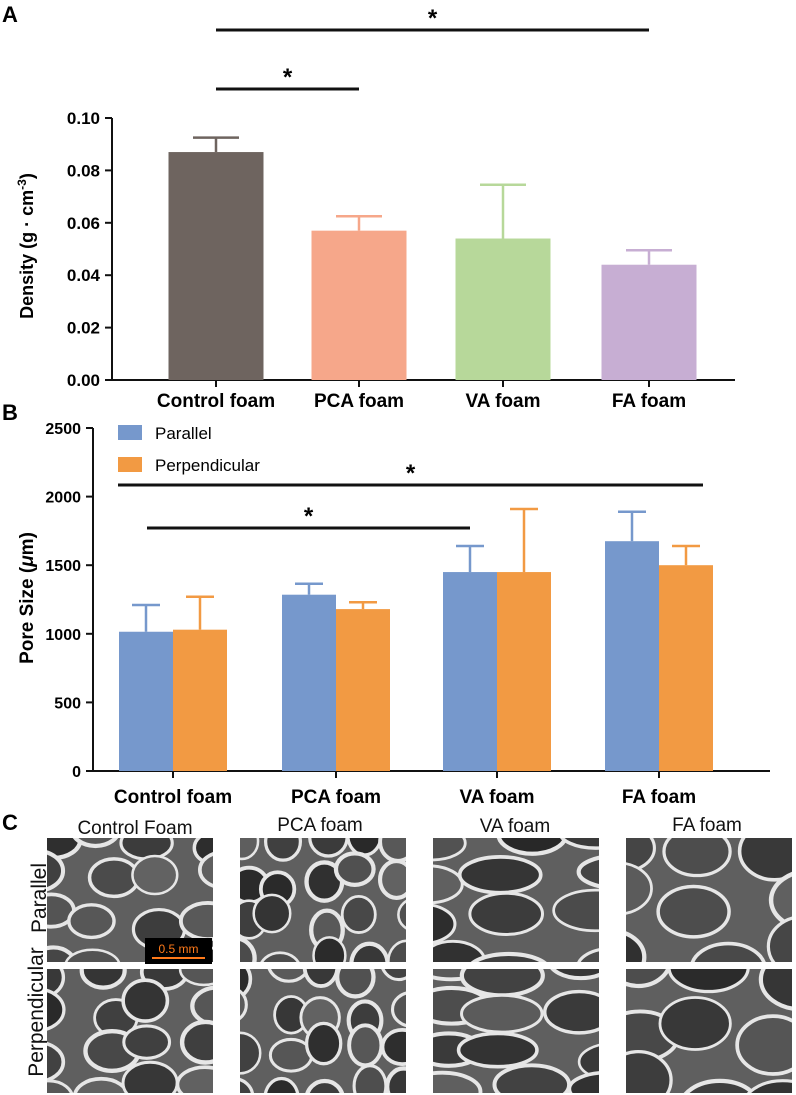  Describe the element at coordinates (83, 223) in the screenshot. I see `panel-a-y-tick-label: 0.06` at that location.